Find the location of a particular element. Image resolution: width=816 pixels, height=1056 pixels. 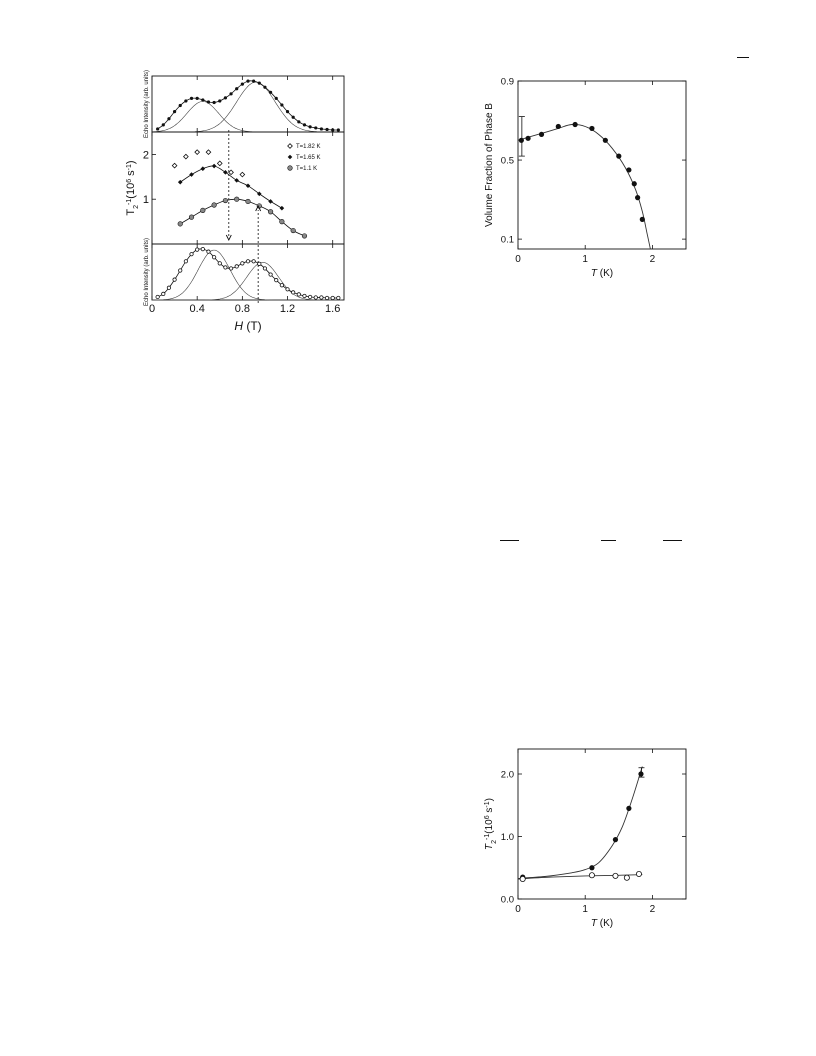

series-line is located at coordinates (248, 105).